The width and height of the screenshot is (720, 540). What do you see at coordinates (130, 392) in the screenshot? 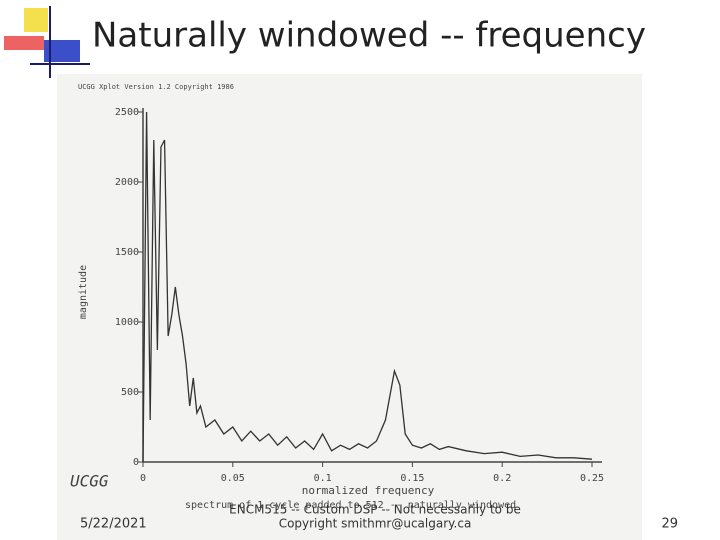
I see `y-tick-label: 500` at bounding box center [130, 392].